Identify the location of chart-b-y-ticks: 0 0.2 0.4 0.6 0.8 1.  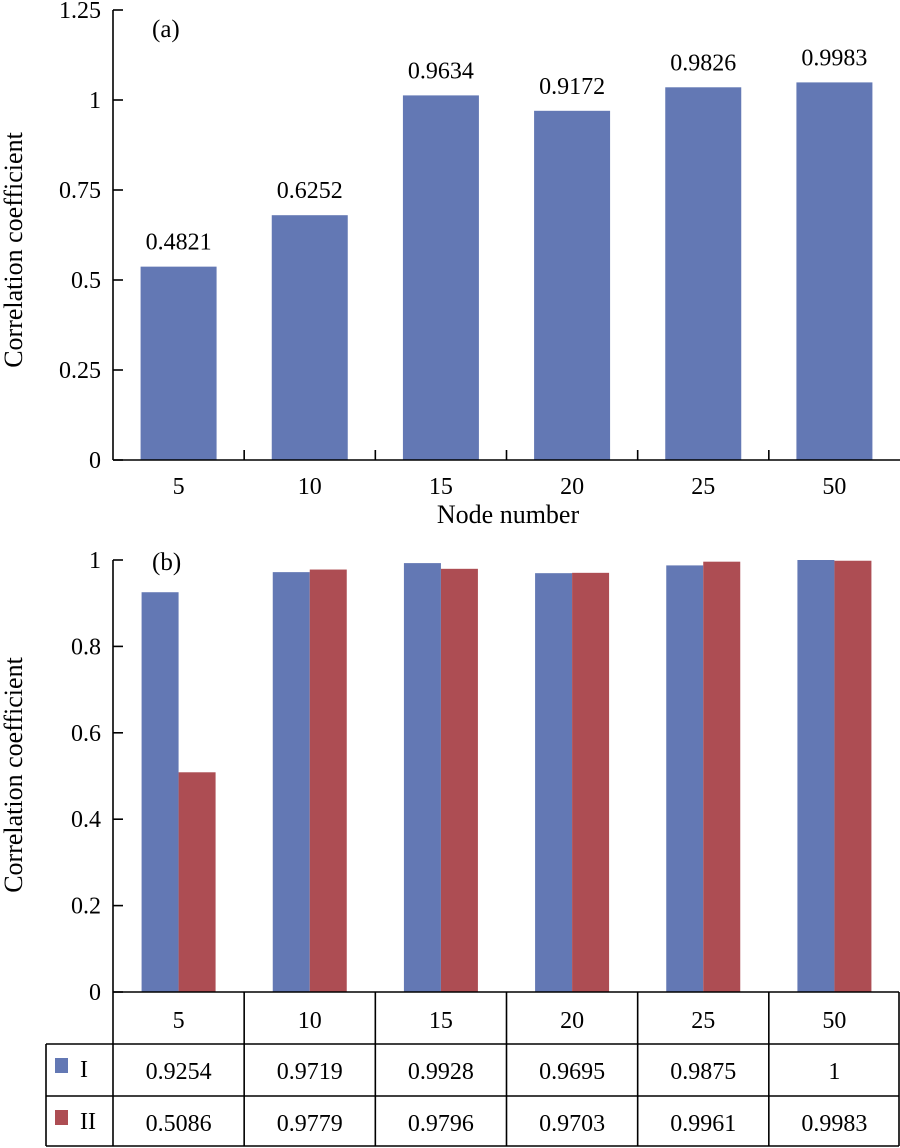
(97, 777).